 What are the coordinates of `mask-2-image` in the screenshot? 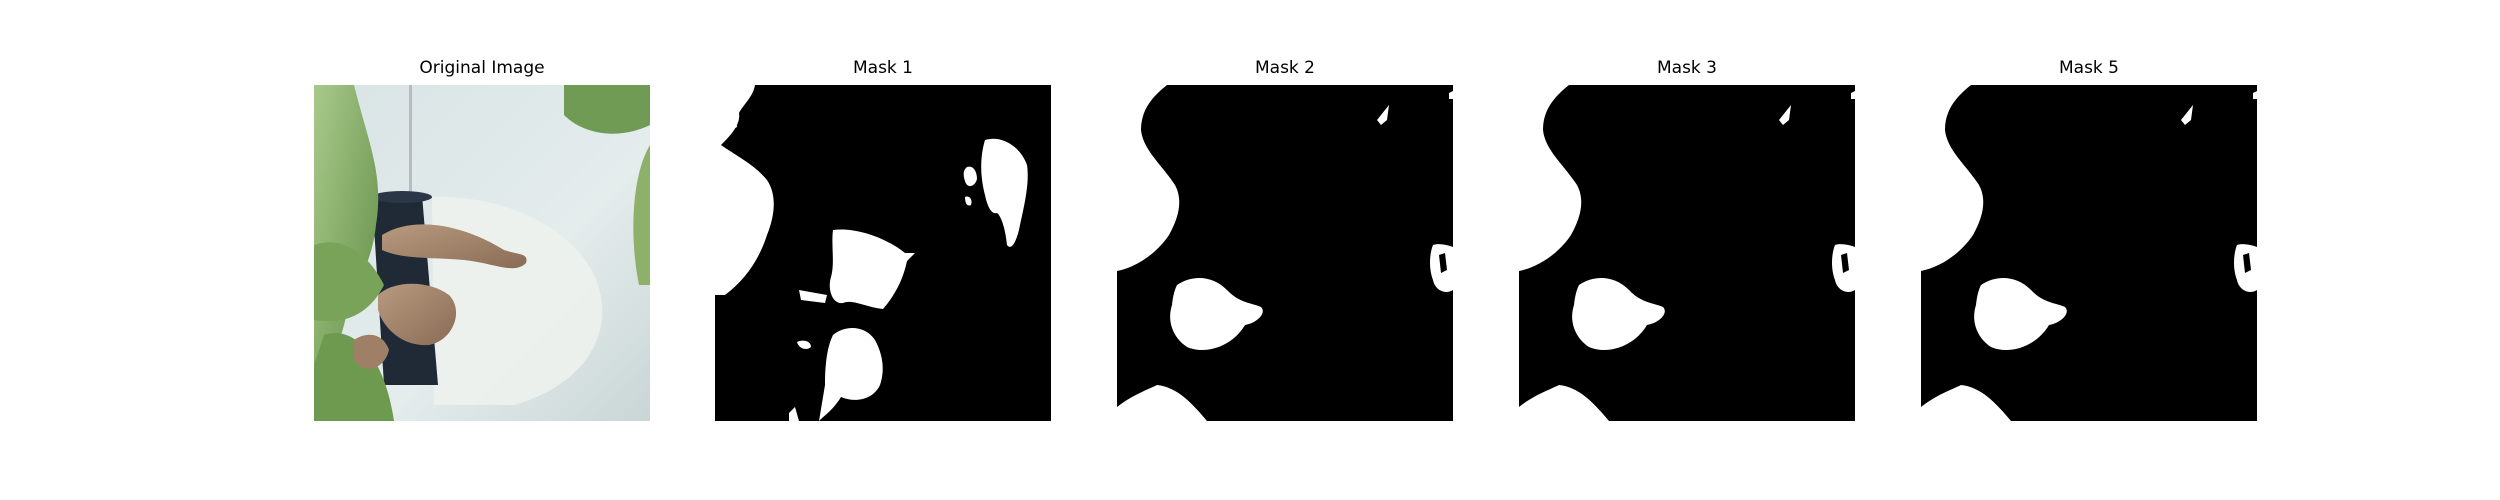 It's located at (1285, 253).